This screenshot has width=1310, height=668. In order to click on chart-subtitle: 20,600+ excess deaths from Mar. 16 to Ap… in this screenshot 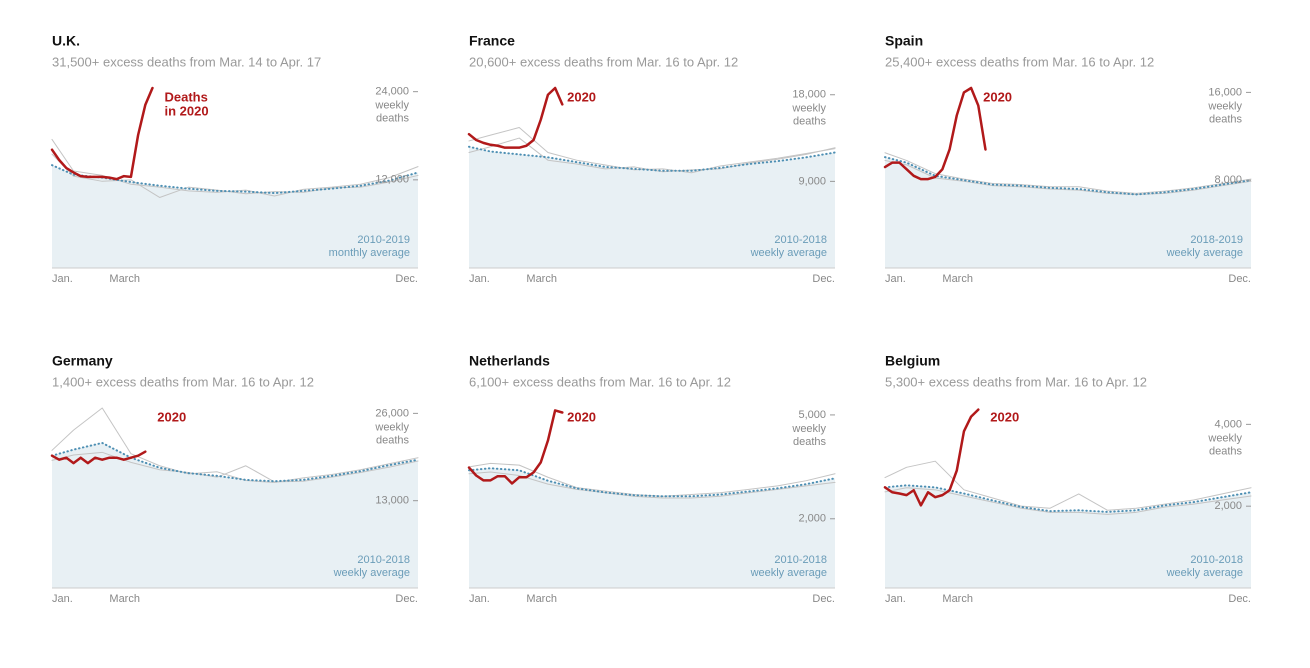, I will do `click(603, 61)`.